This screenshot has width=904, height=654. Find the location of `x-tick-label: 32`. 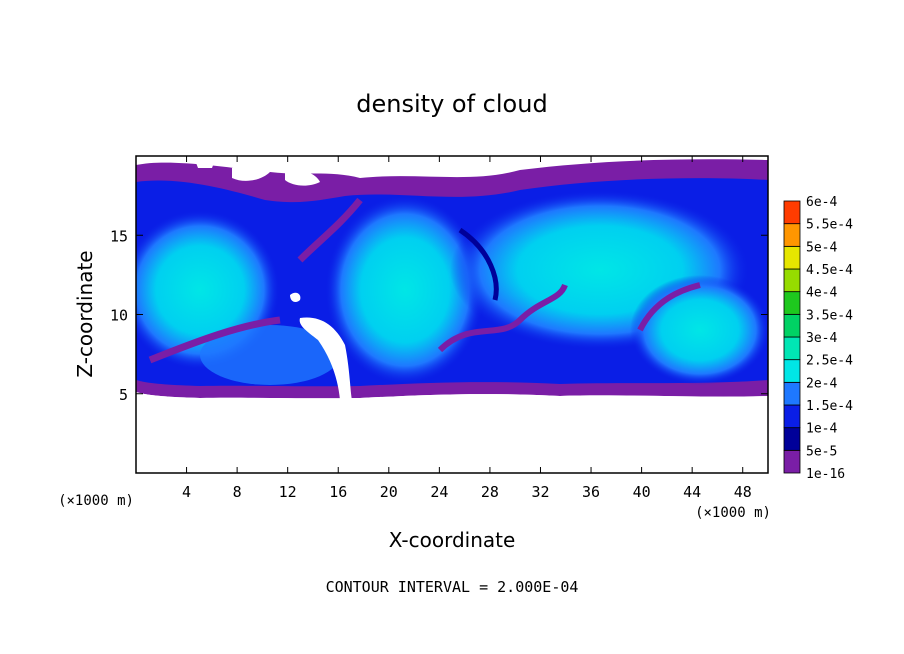

x-tick-label: 32 is located at coordinates (540, 492).